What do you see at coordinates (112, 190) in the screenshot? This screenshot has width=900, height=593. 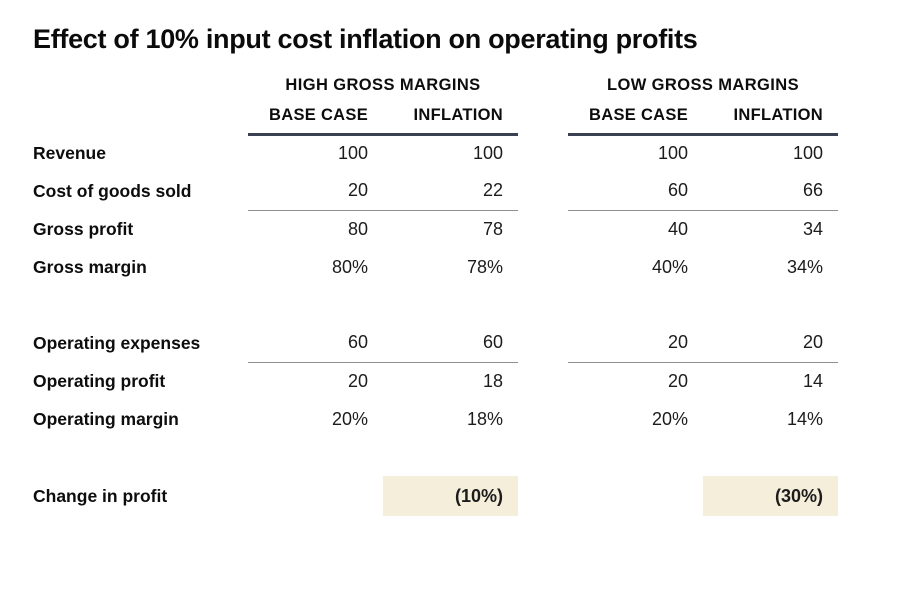 I see `row-label: Cost of goods sold` at bounding box center [112, 190].